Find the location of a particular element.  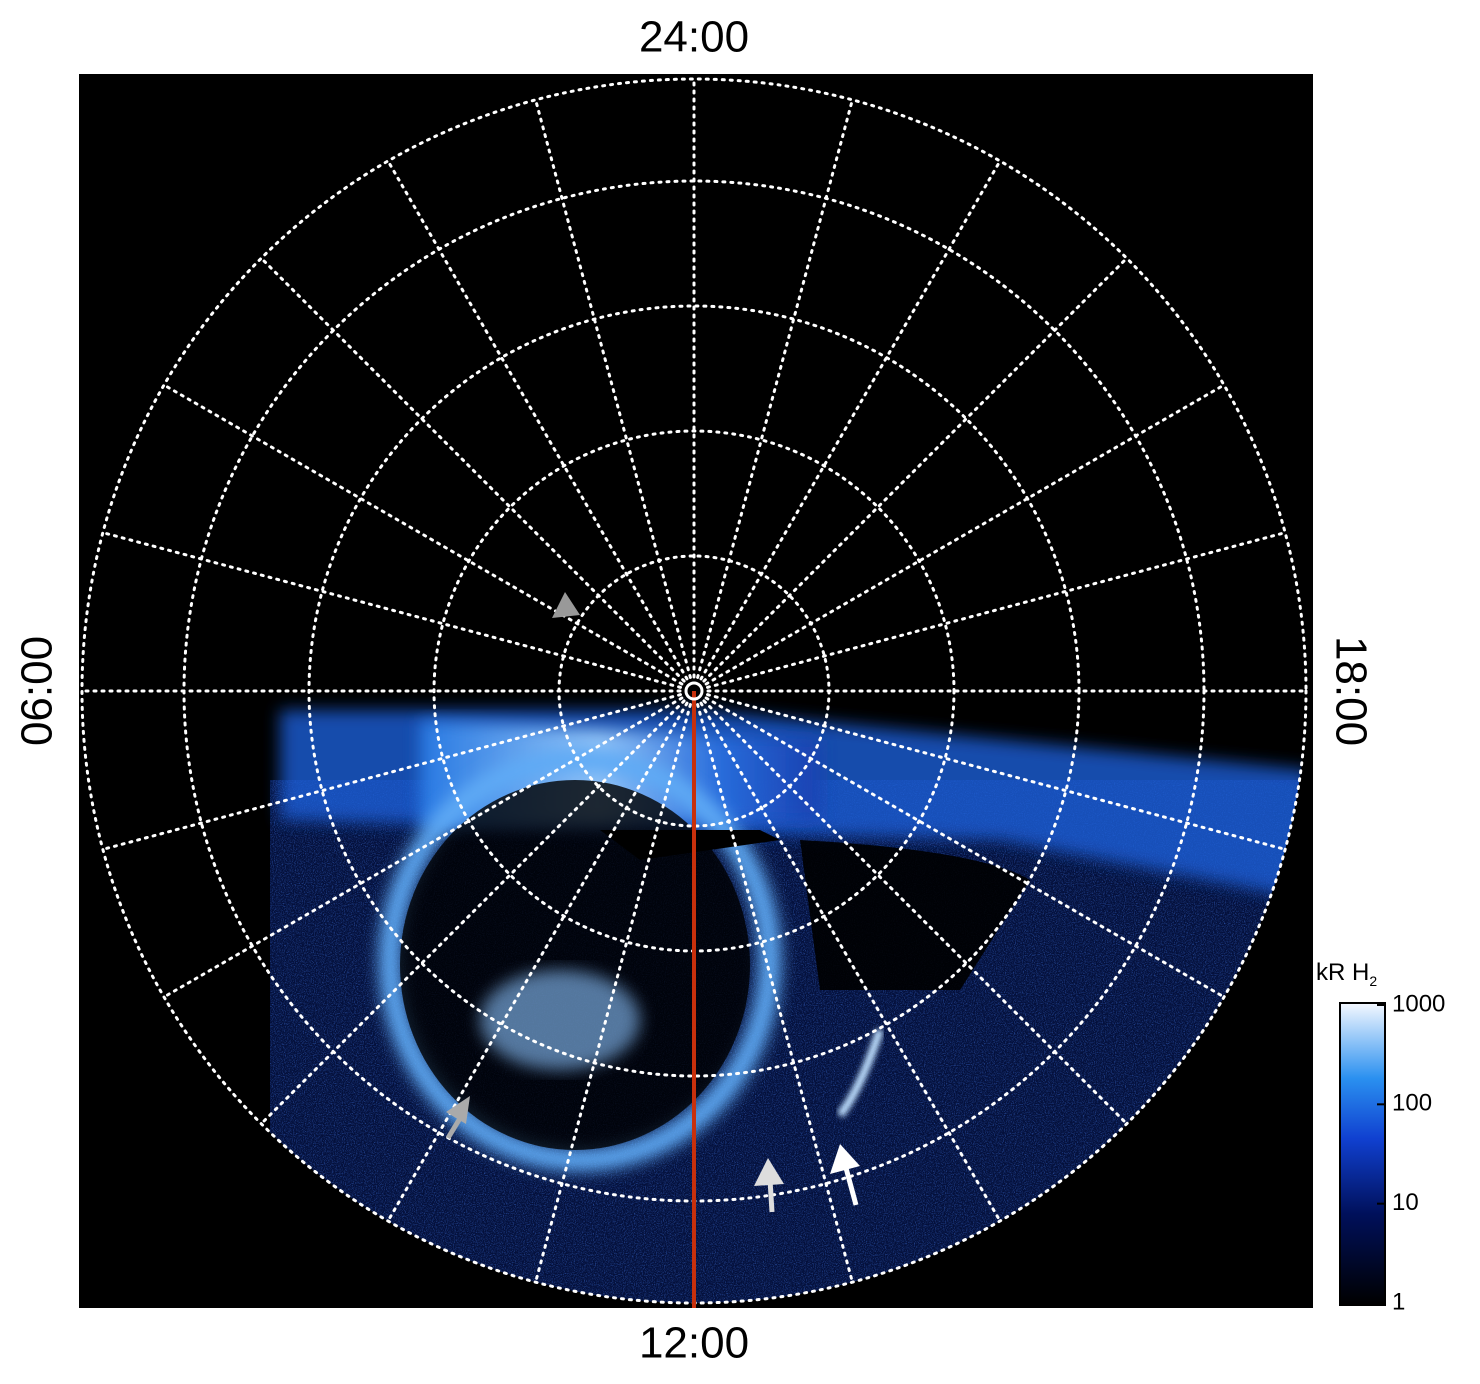

colorbar-gradient is located at coordinates (1362, 1154).